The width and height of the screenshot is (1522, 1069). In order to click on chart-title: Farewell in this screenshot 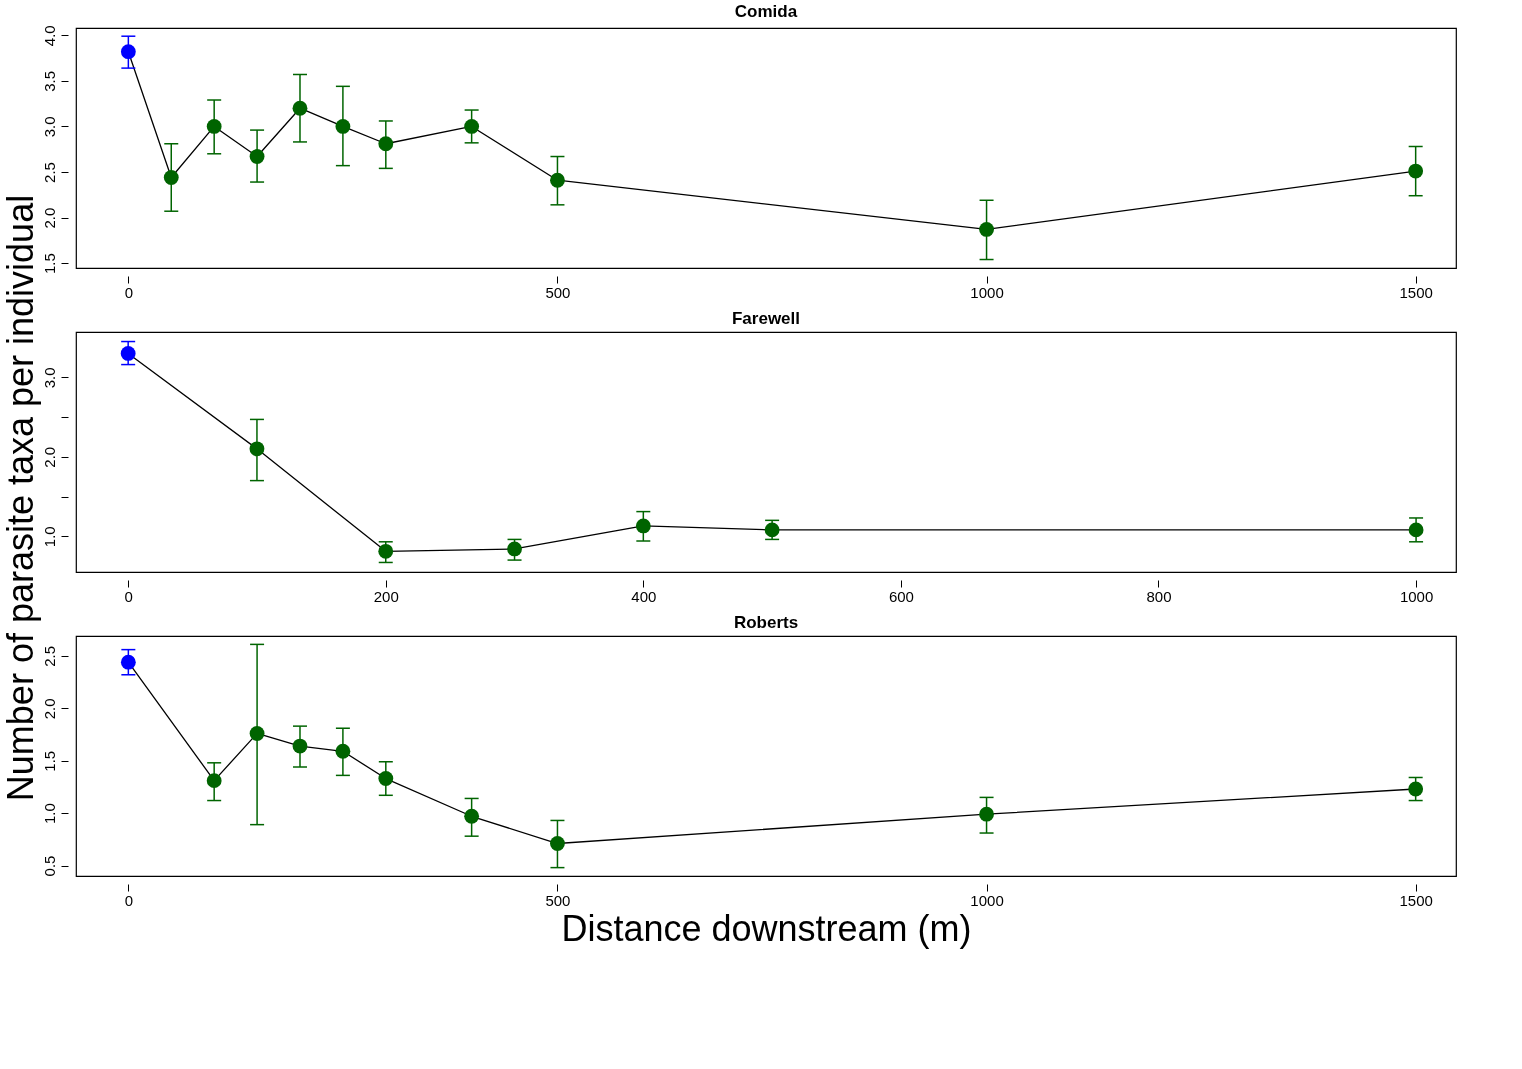, I will do `click(766, 318)`.